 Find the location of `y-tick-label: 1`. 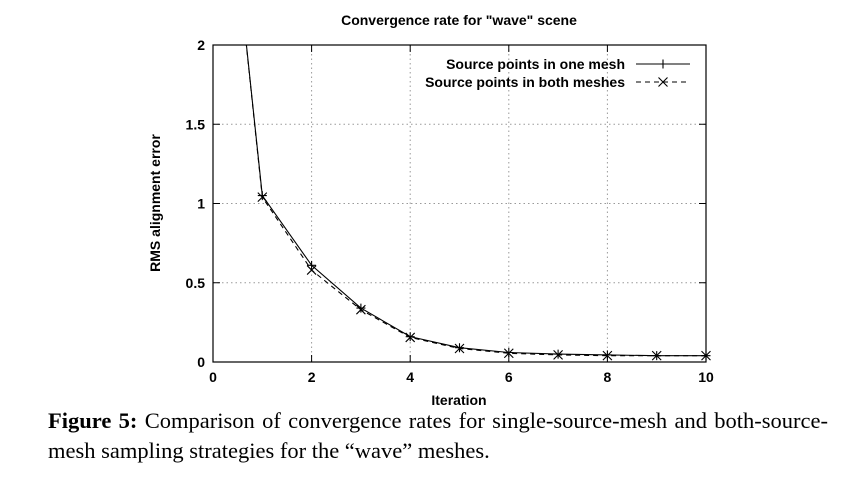

y-tick-label: 1 is located at coordinates (201, 204).